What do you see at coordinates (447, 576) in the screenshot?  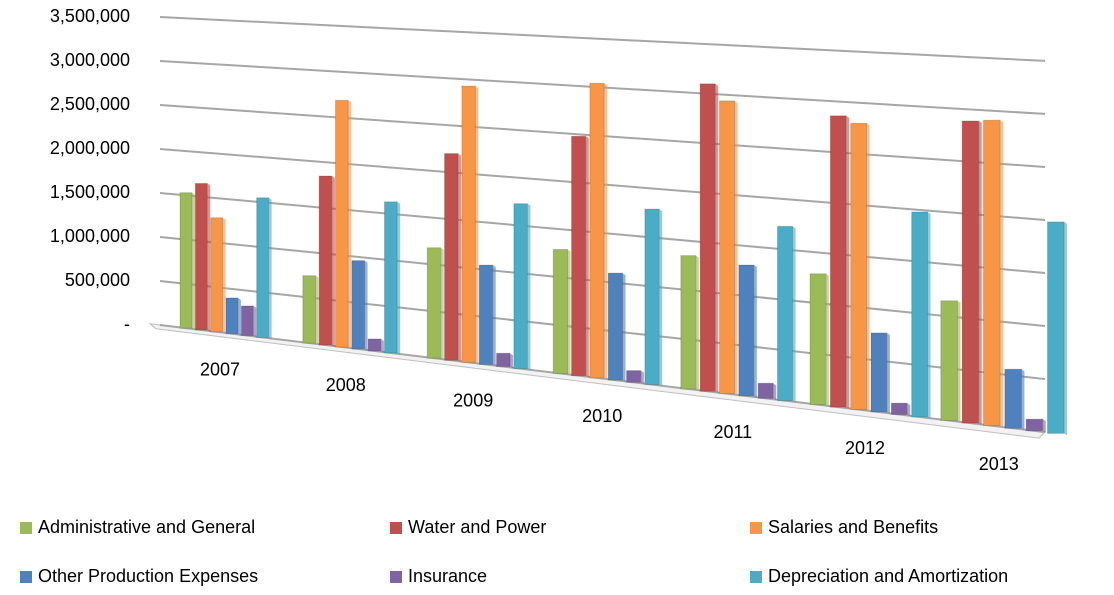 I see `legend-label: Insurance` at bounding box center [447, 576].